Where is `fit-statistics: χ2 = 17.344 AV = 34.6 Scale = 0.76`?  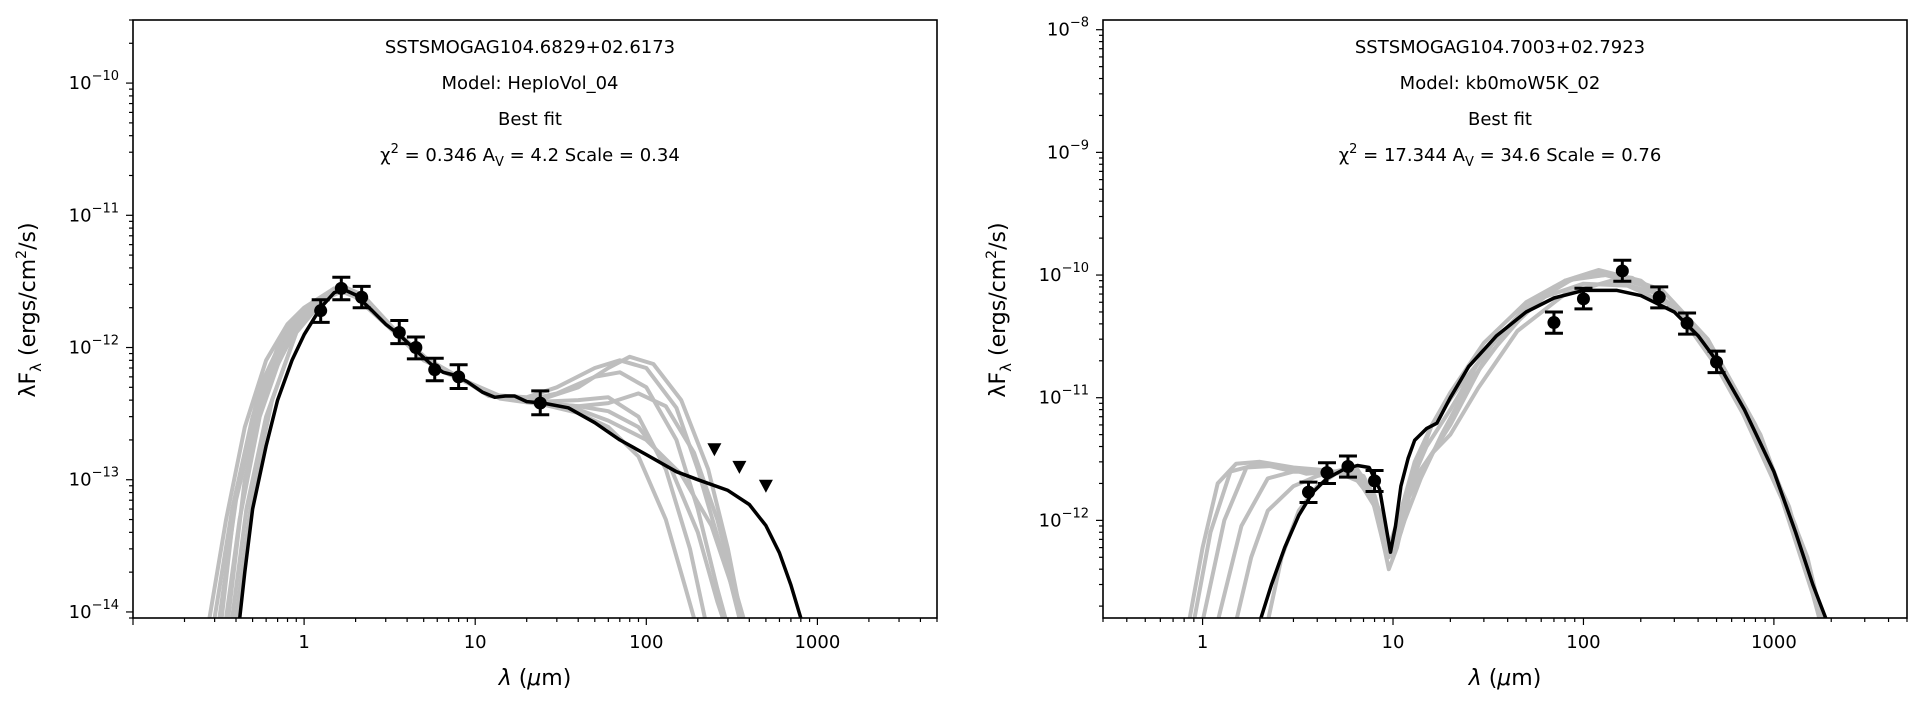
fit-statistics: χ2 = 17.344 AV = 34.6 Scale = 0.76 is located at coordinates (1500, 156).